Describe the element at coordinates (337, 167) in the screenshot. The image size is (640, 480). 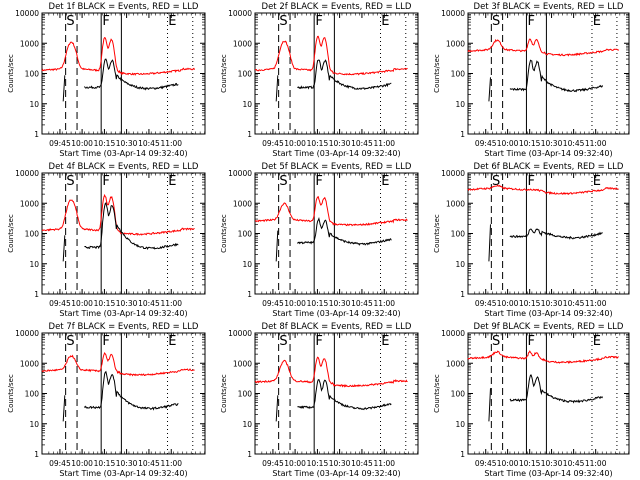
I see `chart-title: Det 5f BLACK = Events, RED = LLD` at that location.